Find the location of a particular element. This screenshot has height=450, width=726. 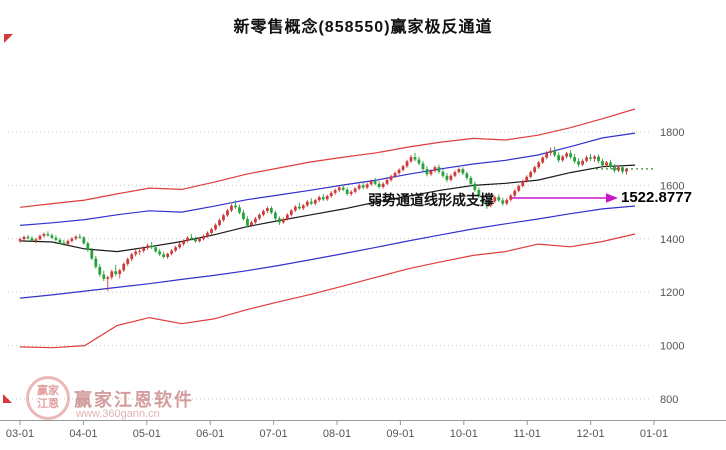

watermark-logo-text: 赢家江恩 is located at coordinates (48, 397).